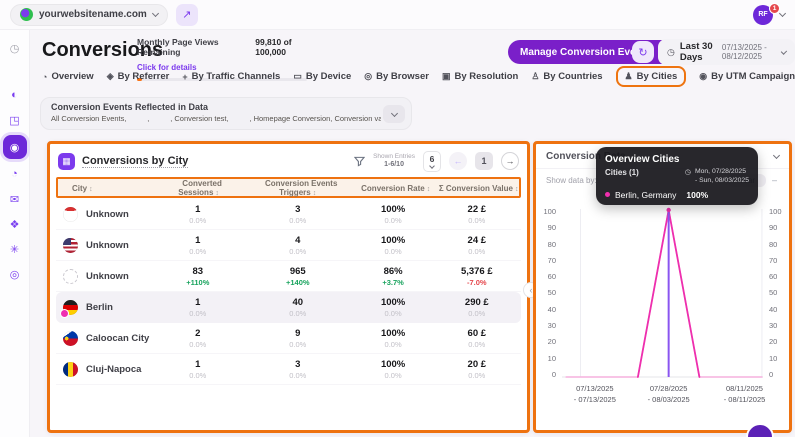  What do you see at coordinates (480, 76) in the screenshot?
I see `tab-by-resolution: ▣ By Resolution` at bounding box center [480, 76].